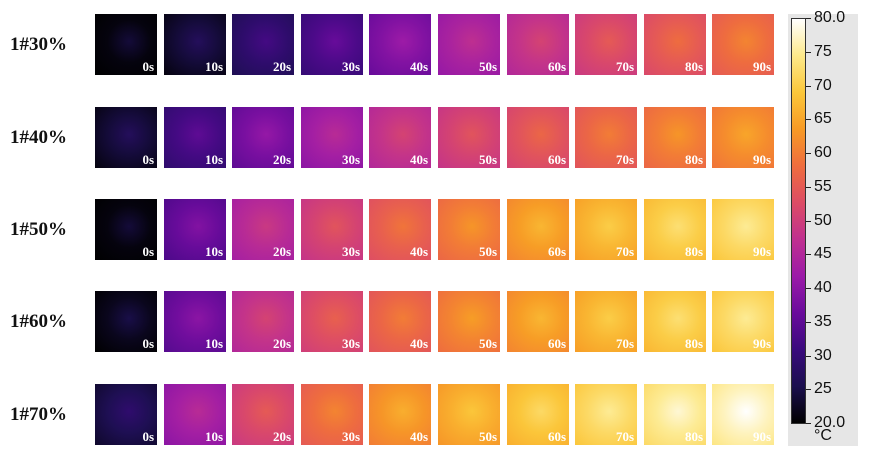 Image resolution: width=870 pixels, height=461 pixels. What do you see at coordinates (823, 152) in the screenshot?
I see `scale-tick-label: 60` at bounding box center [823, 152].